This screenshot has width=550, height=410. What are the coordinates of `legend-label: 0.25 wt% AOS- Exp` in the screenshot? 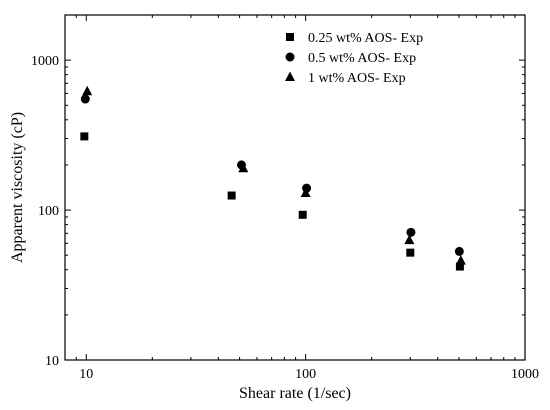 It's located at (365, 38).